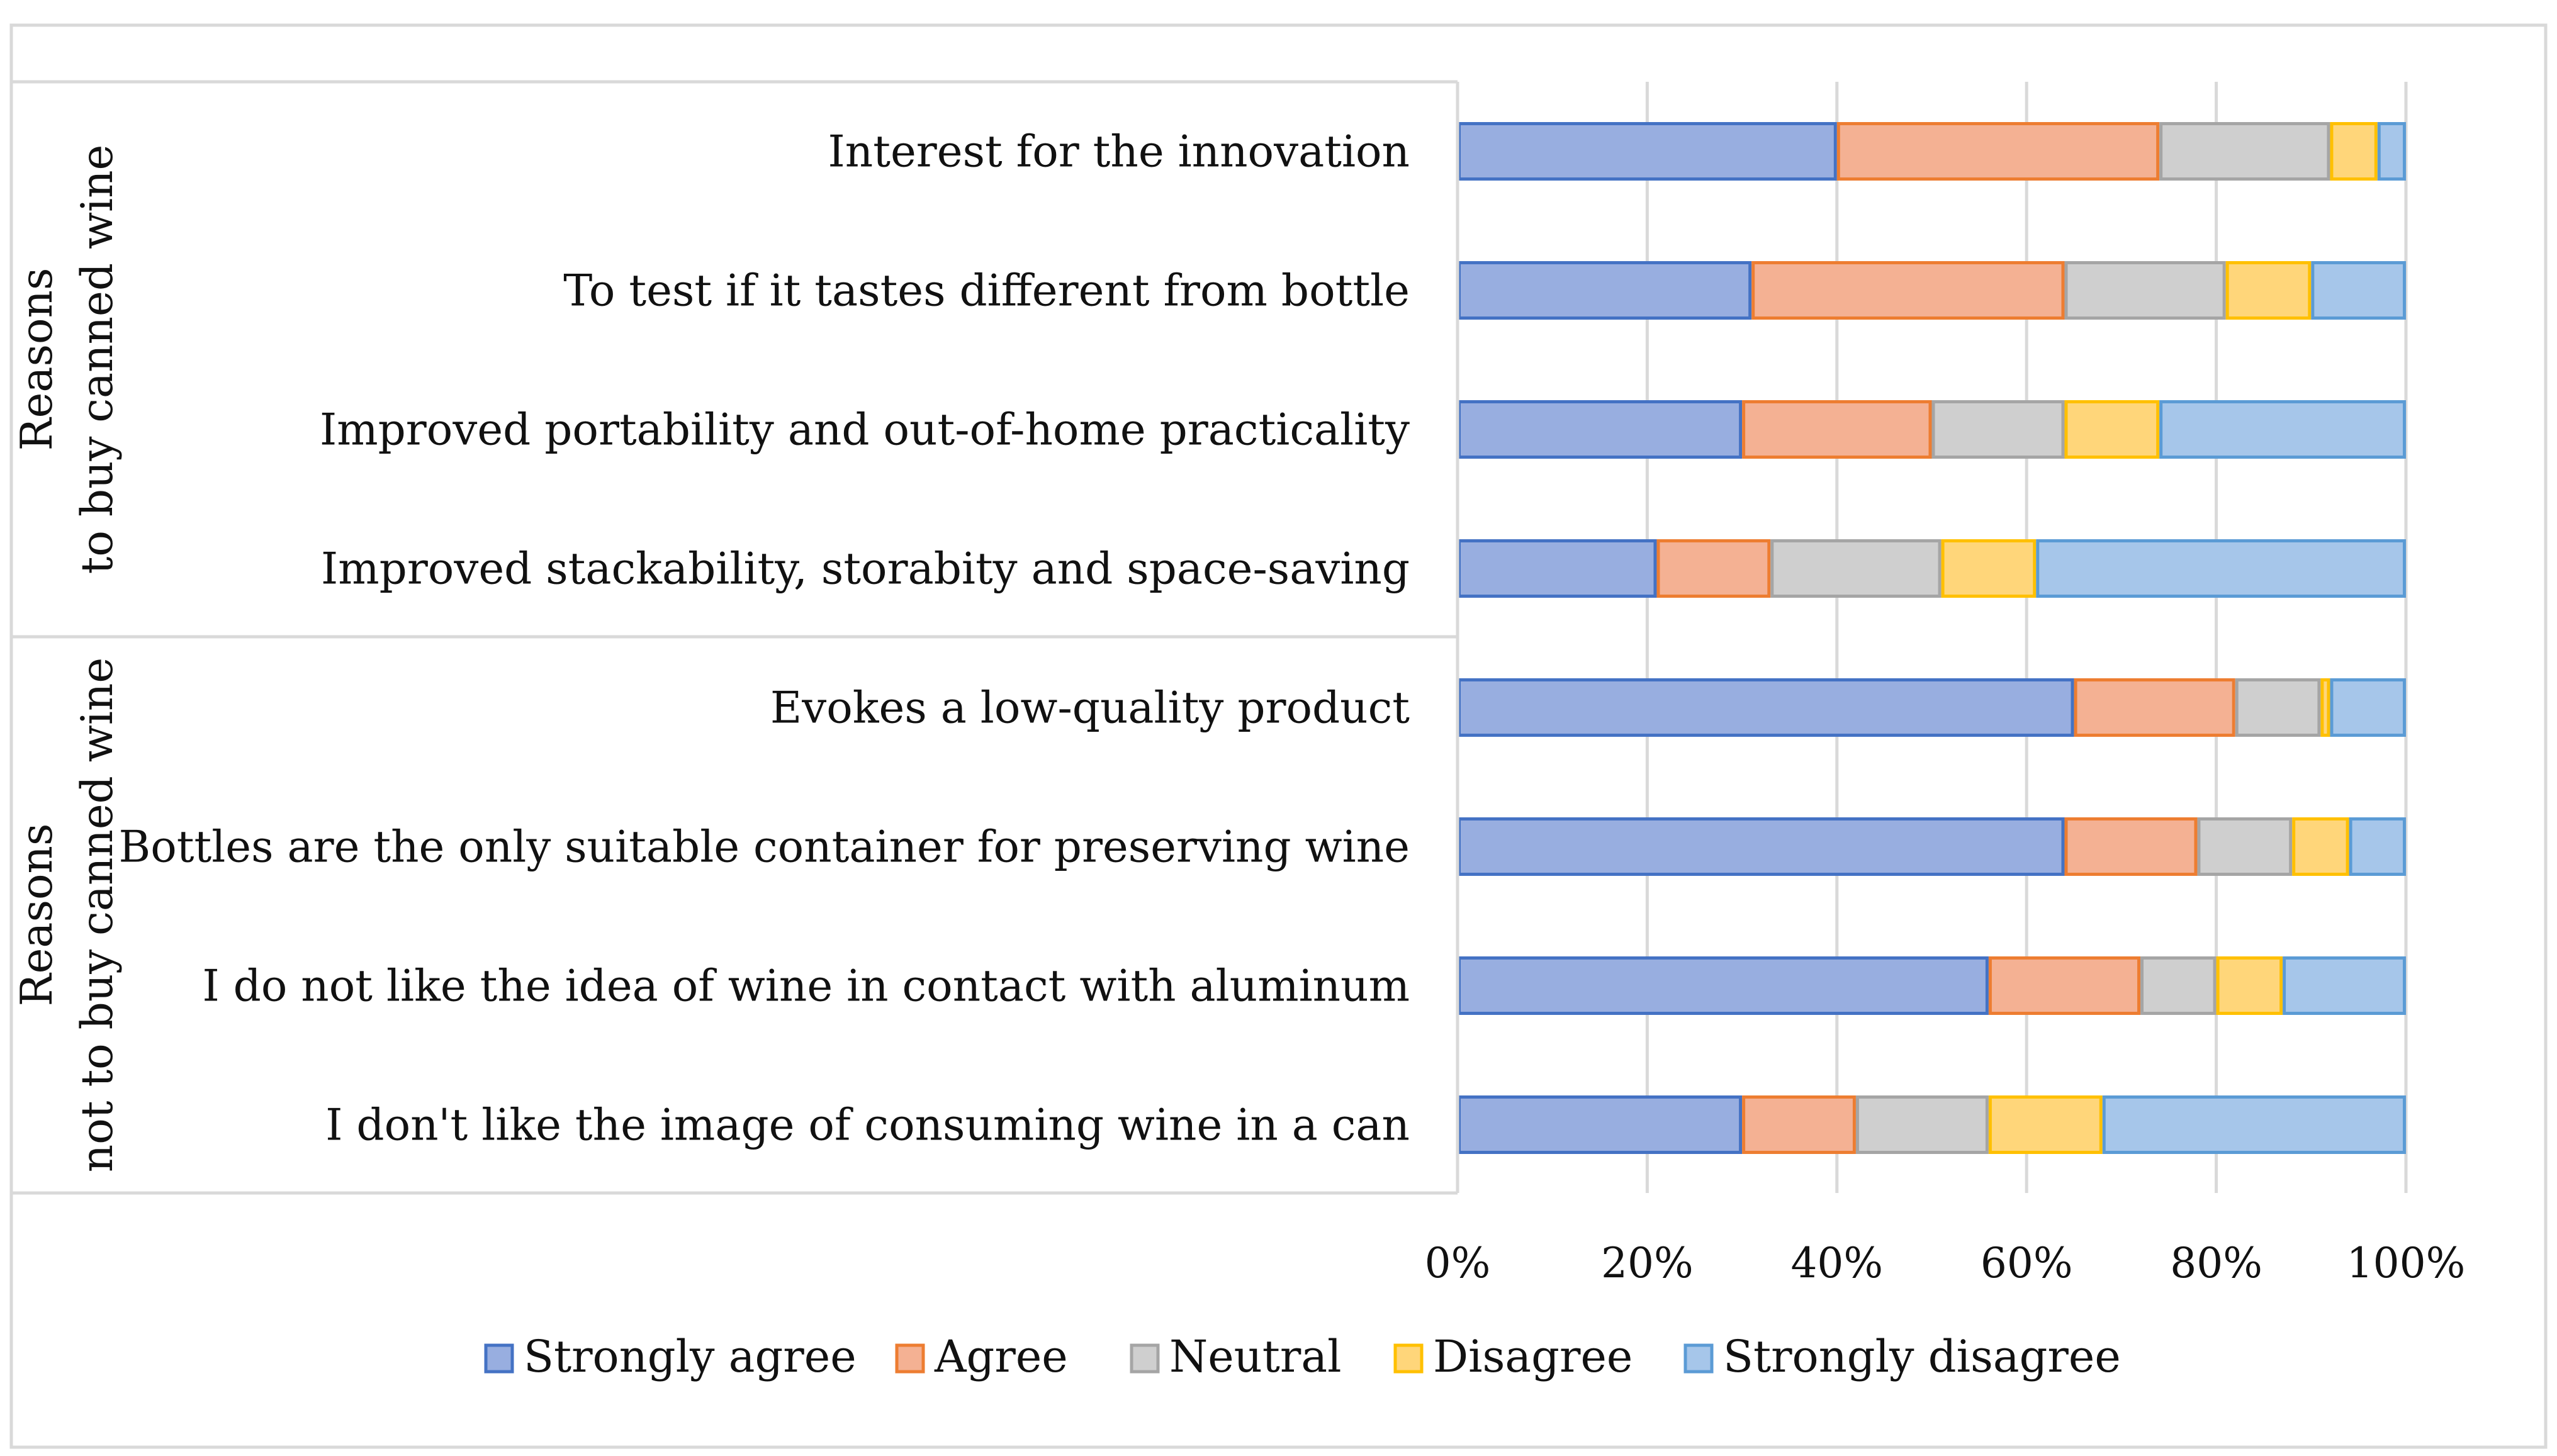  What do you see at coordinates (2406, 1263) in the screenshot?
I see `x-tick-100: 100%` at bounding box center [2406, 1263].